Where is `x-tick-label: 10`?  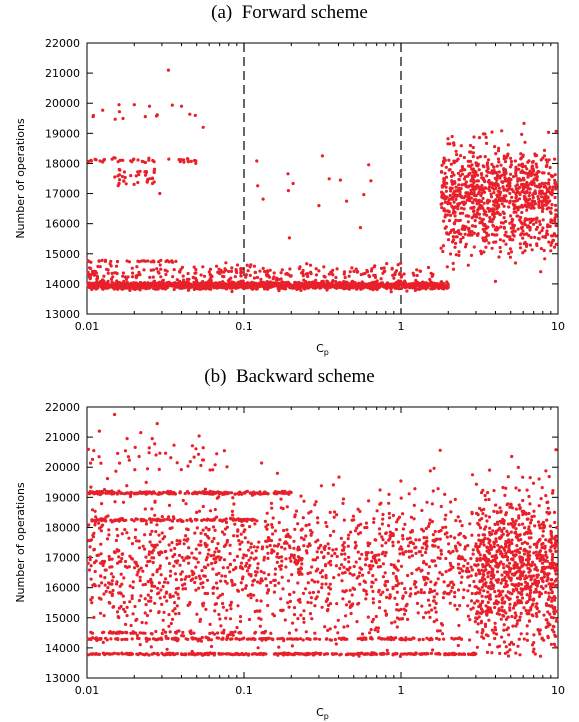
x-tick-label: 10 is located at coordinates (558, 690).